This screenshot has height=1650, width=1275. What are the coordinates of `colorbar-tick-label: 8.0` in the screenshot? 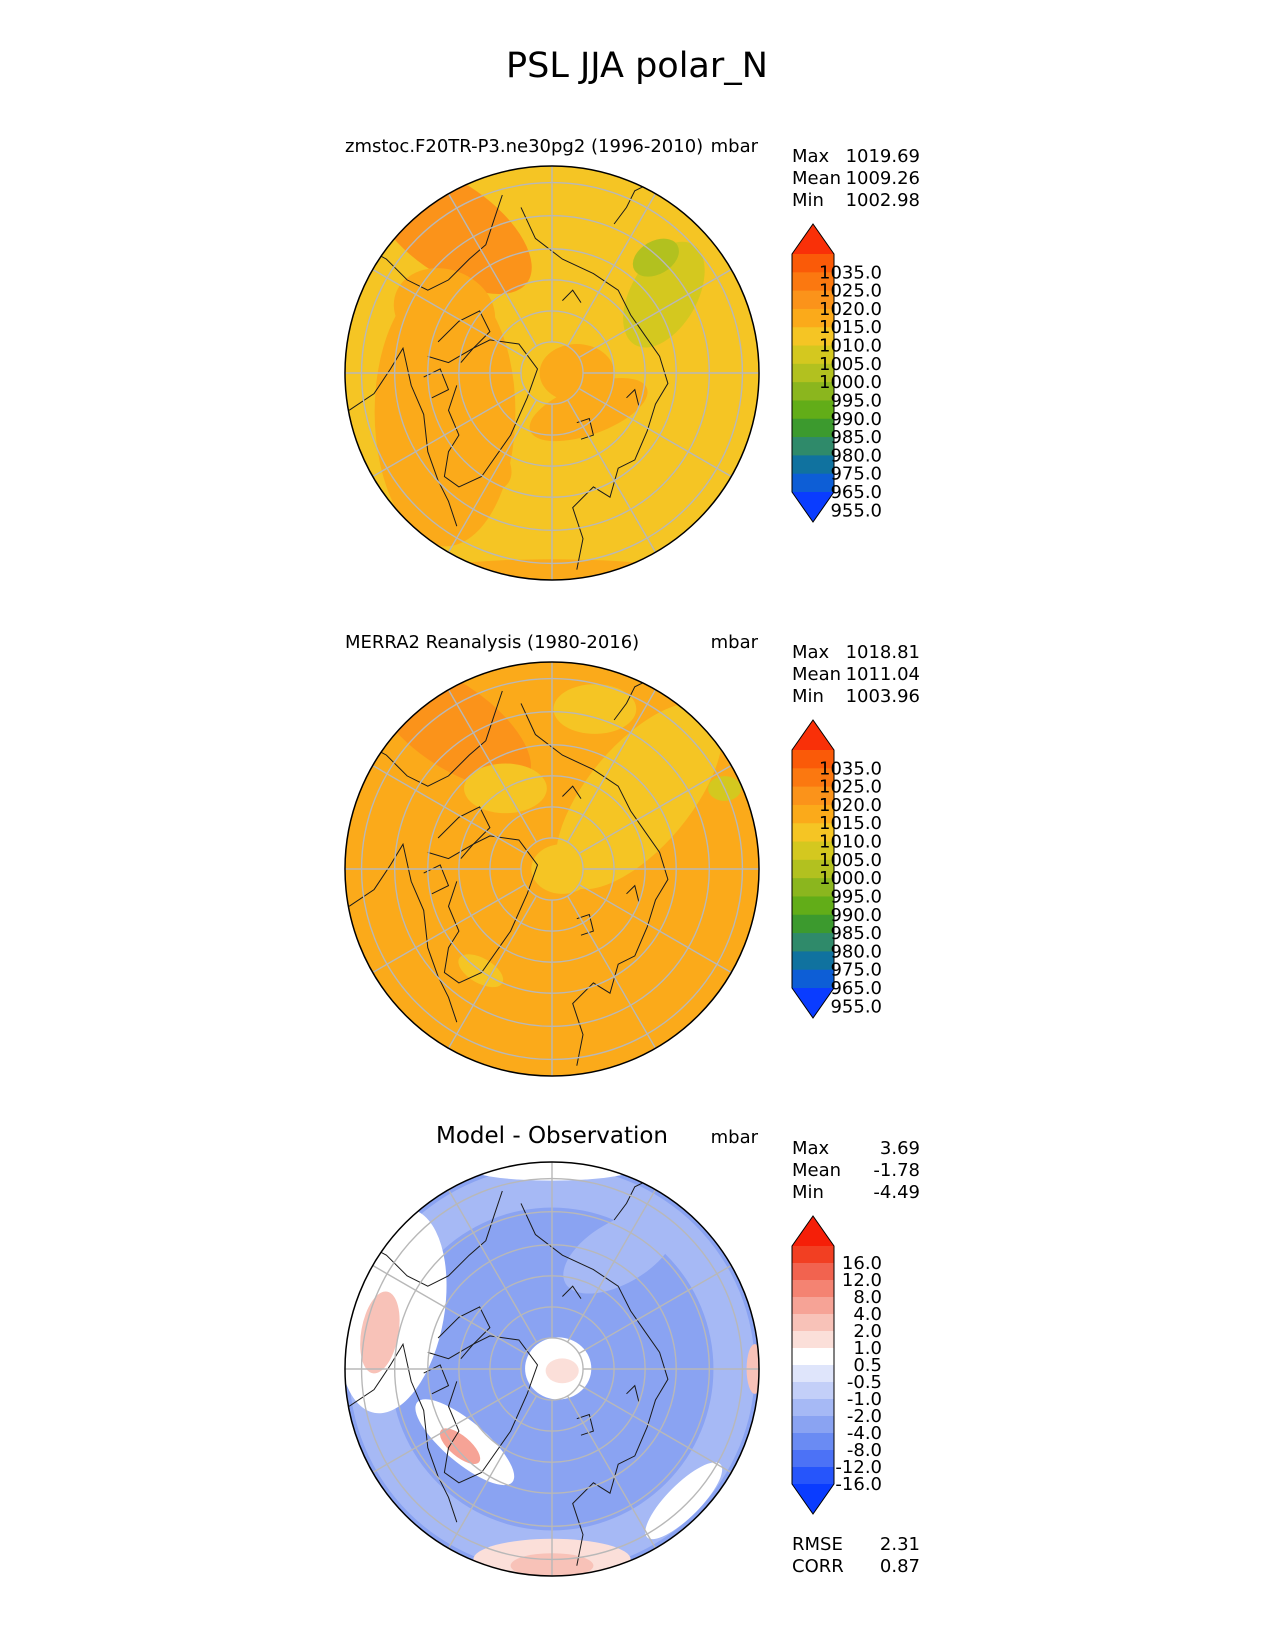 It's located at (867, 1297).